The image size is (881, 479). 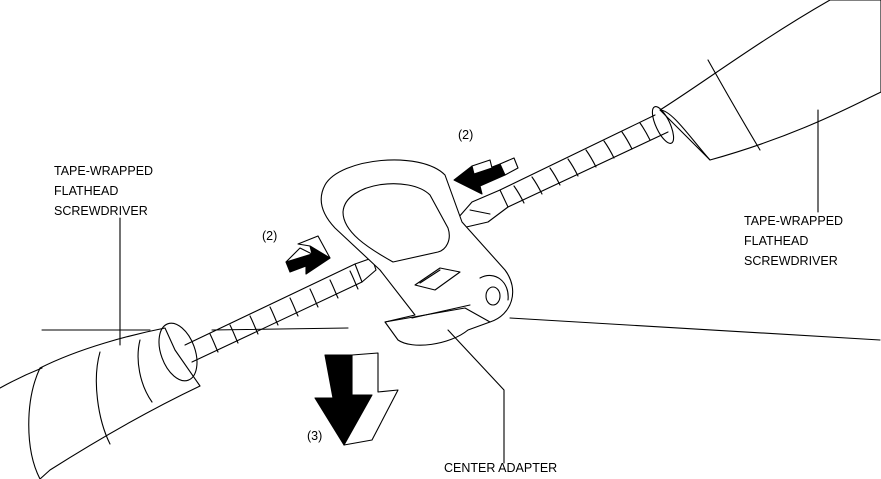 I want to click on arrow-step2-left, so click(x=308, y=255).